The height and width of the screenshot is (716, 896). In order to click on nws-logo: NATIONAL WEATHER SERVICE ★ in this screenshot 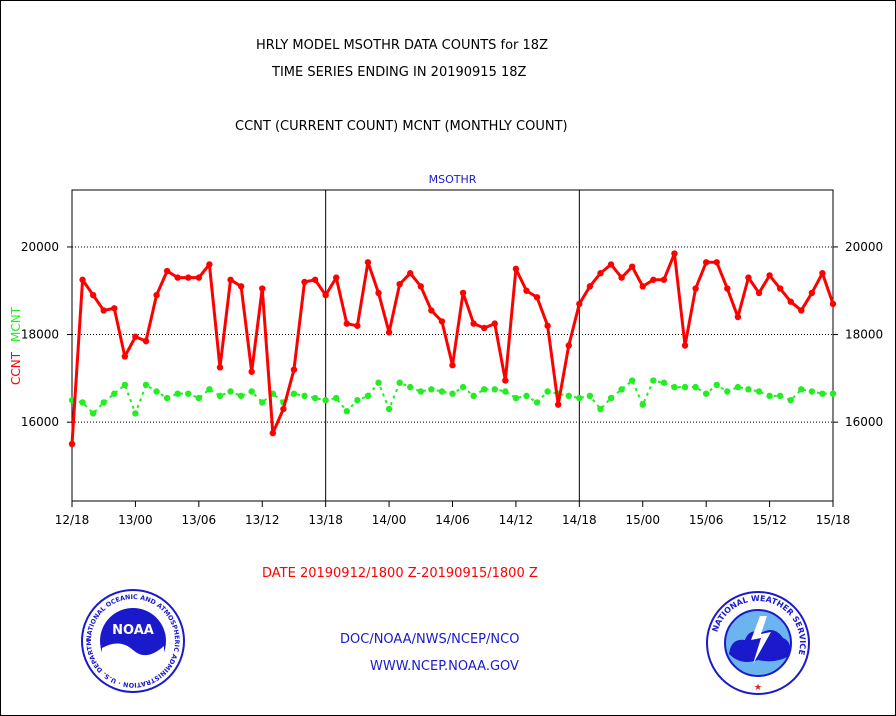, I will do `click(758, 643)`.